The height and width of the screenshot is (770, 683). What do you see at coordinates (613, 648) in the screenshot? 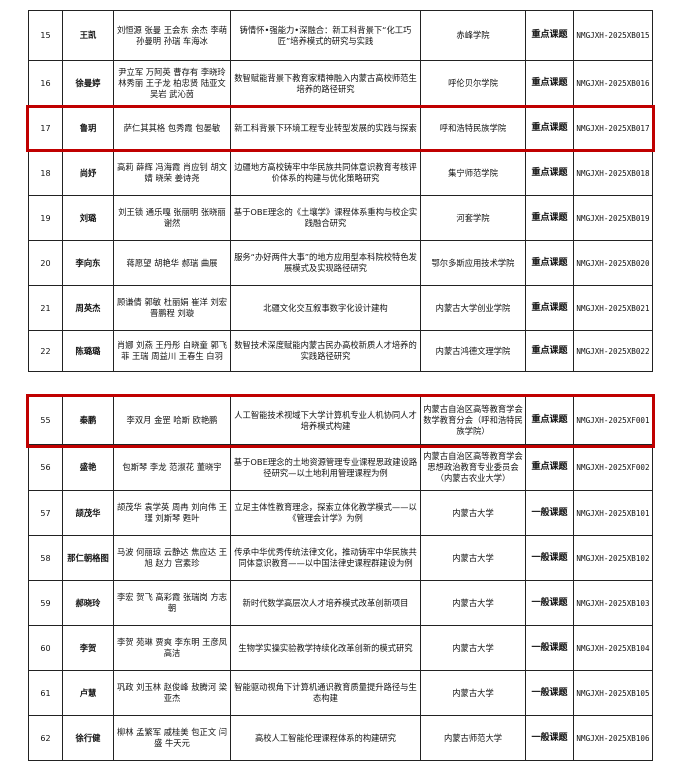
I see `cell-code: NMGJXH-2025XB104` at bounding box center [613, 648].